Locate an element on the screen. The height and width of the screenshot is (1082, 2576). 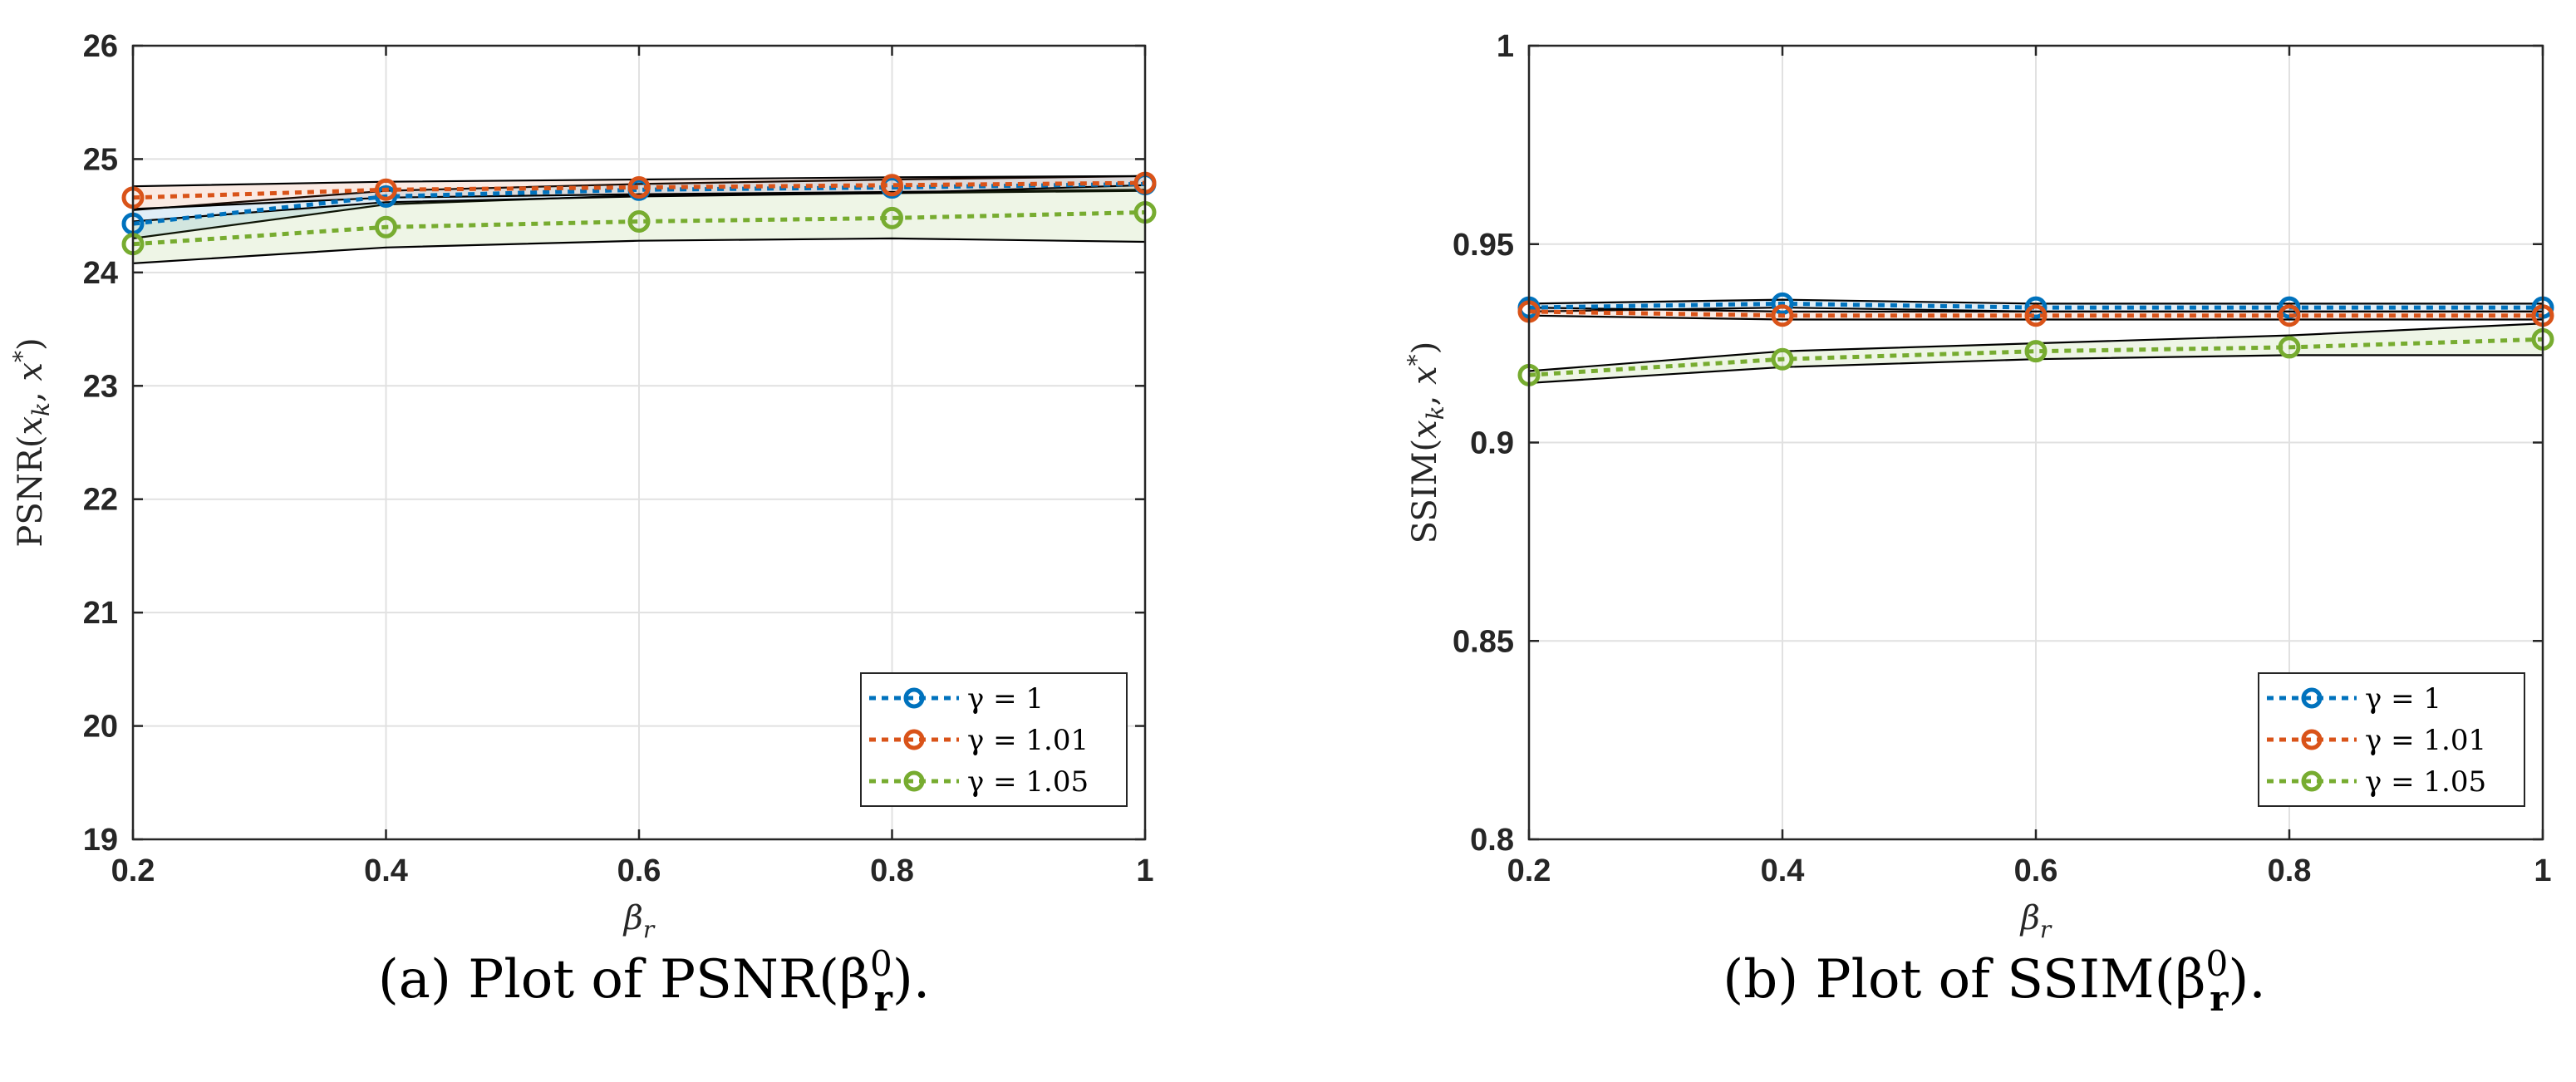
y-tick-label: 0.9 is located at coordinates (1492, 443).